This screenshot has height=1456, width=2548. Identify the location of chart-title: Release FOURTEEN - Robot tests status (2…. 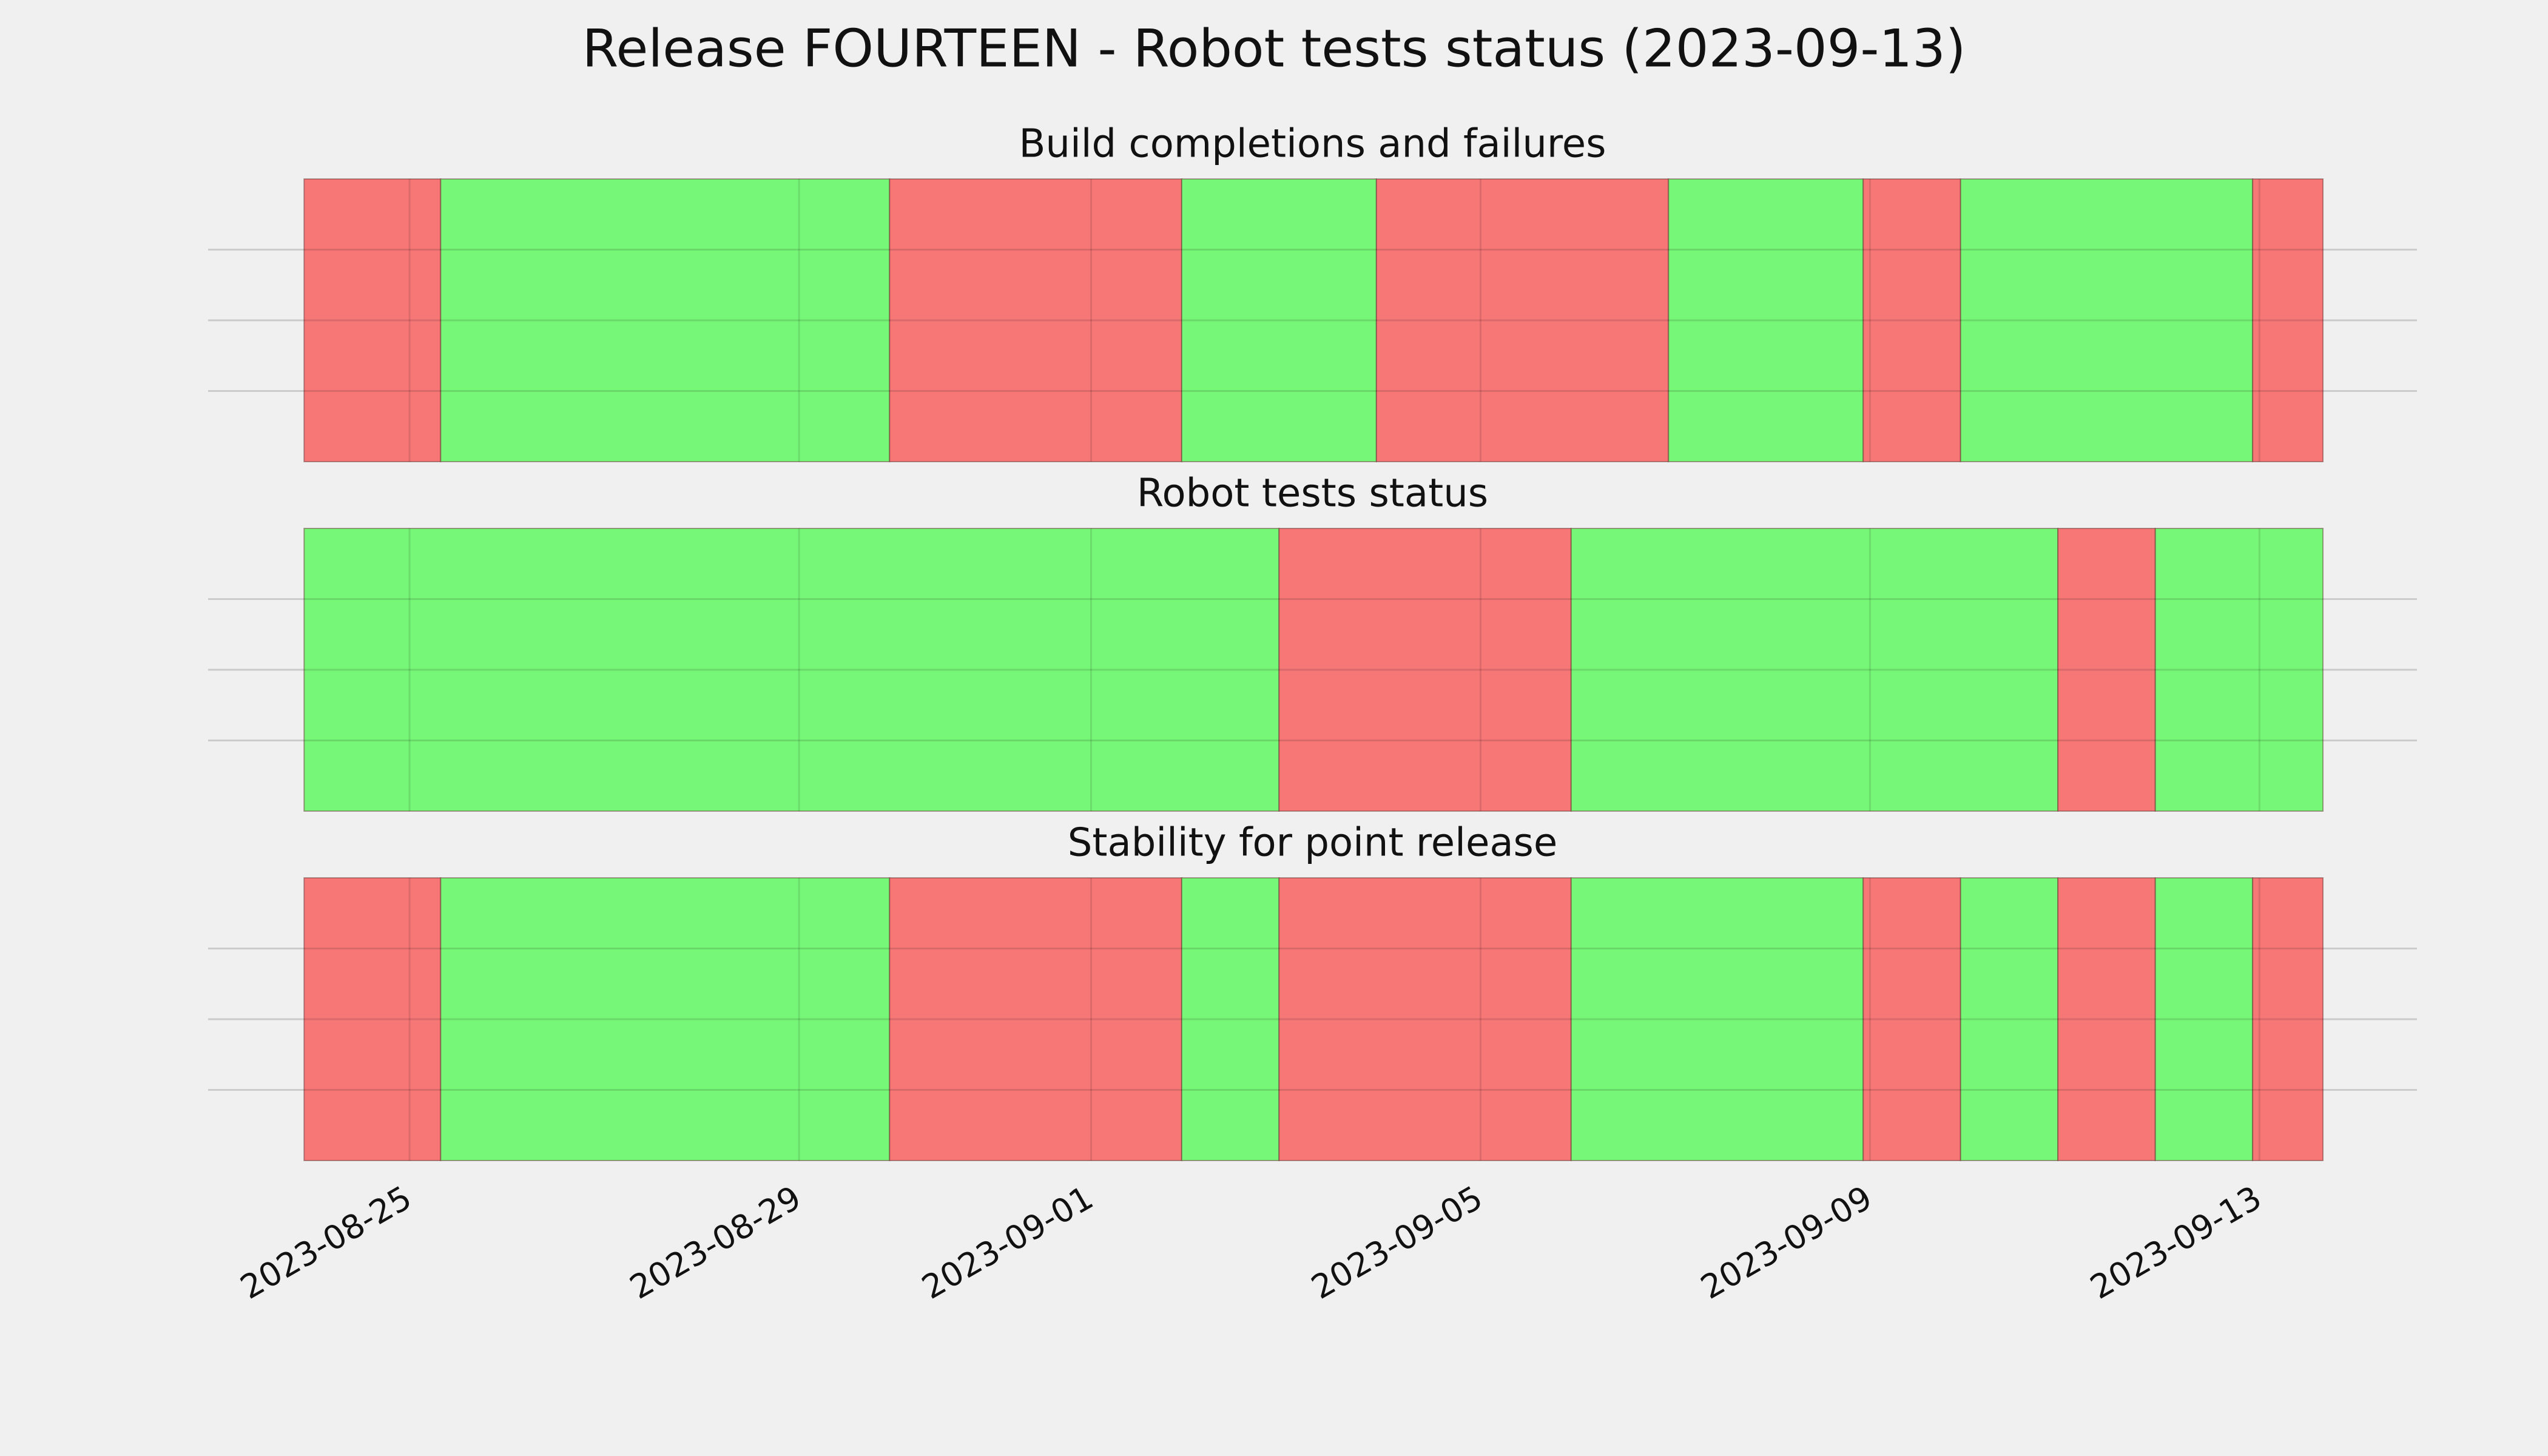
(1274, 48).